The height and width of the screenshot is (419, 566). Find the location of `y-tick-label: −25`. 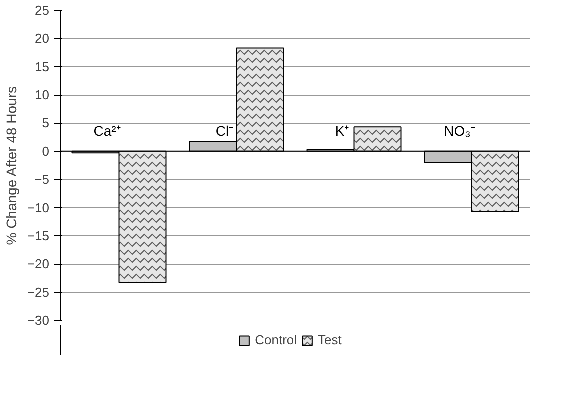

y-tick-label: −25 is located at coordinates (38, 292).